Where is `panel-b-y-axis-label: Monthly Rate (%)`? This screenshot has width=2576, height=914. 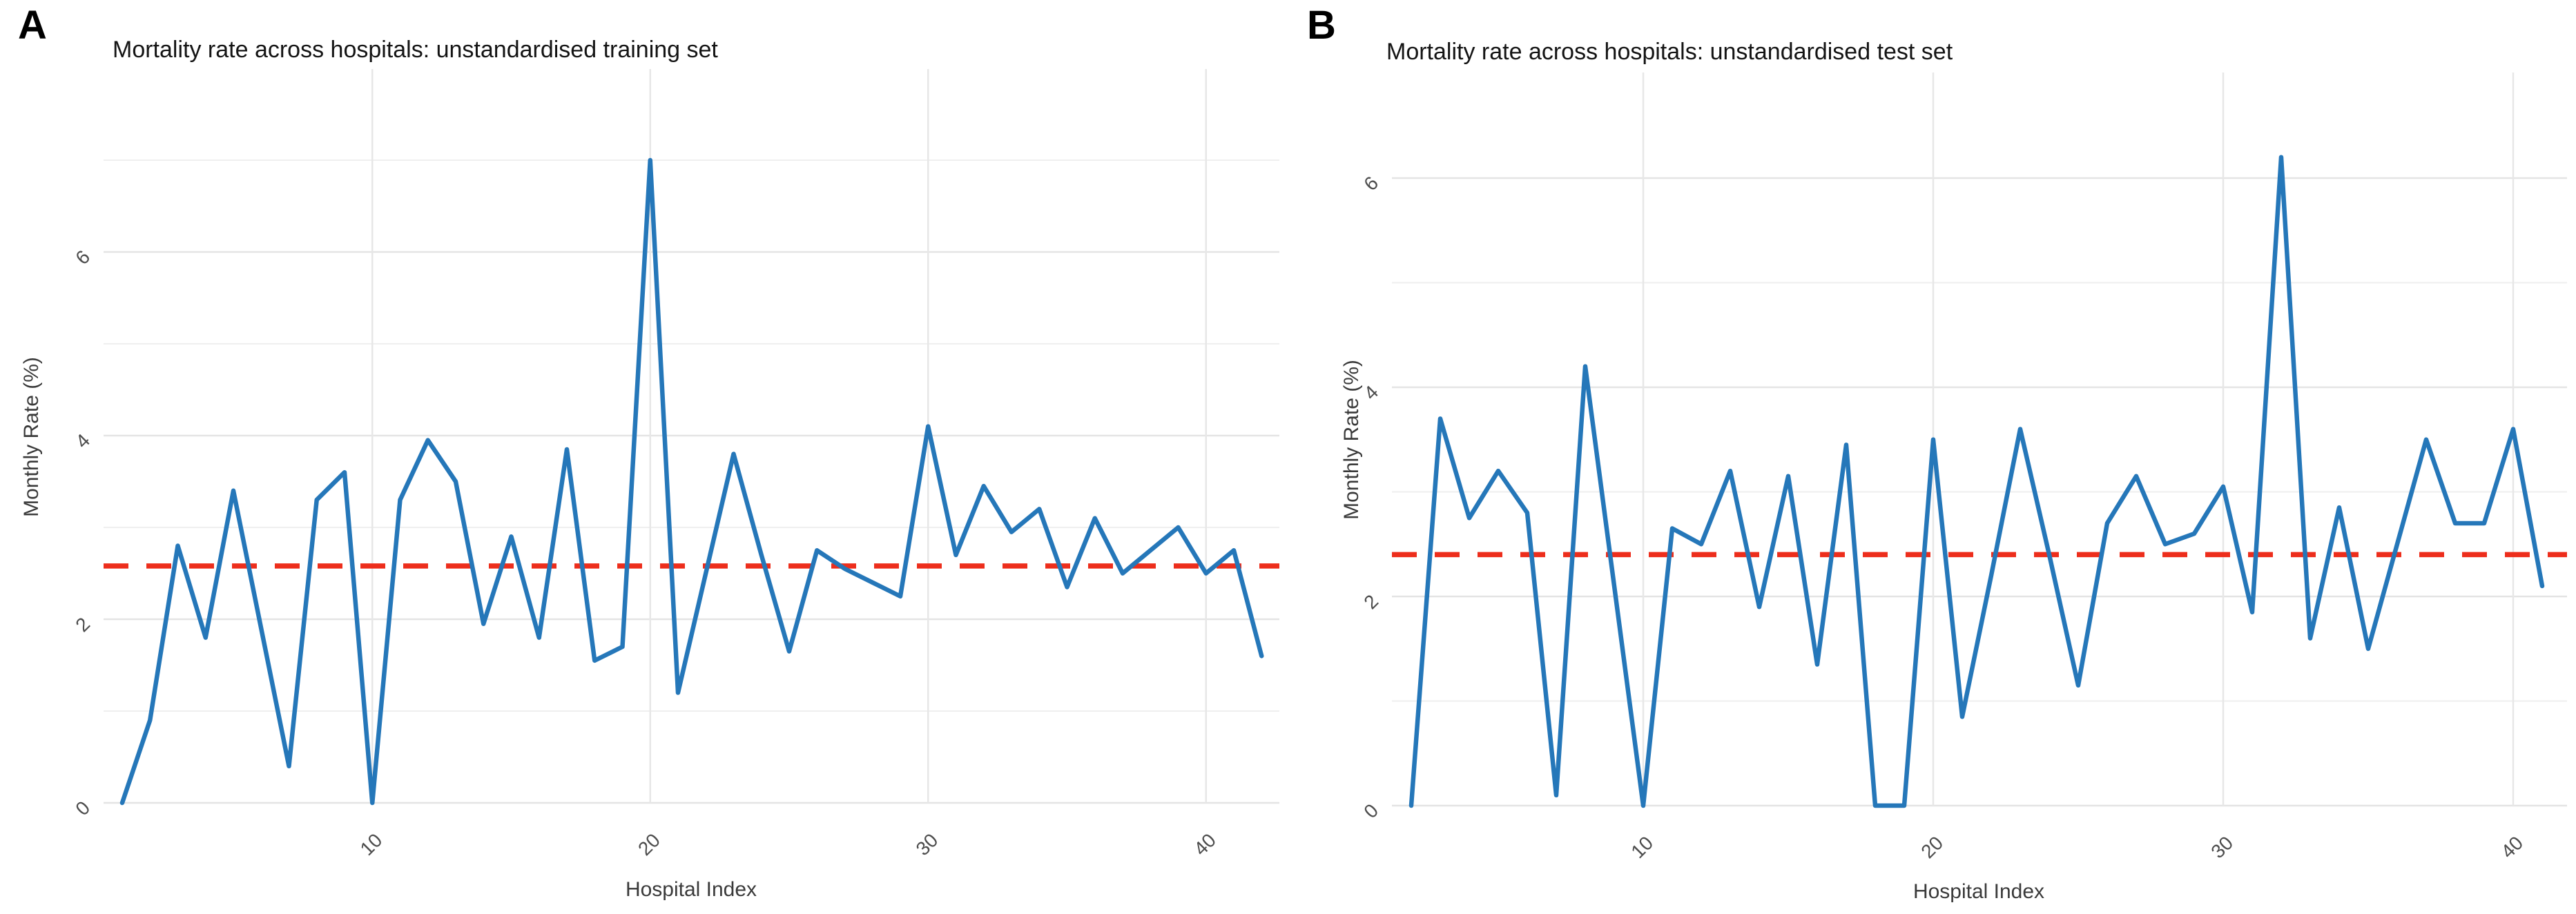 panel-b-y-axis-label: Monthly Rate (%) is located at coordinates (1352, 440).